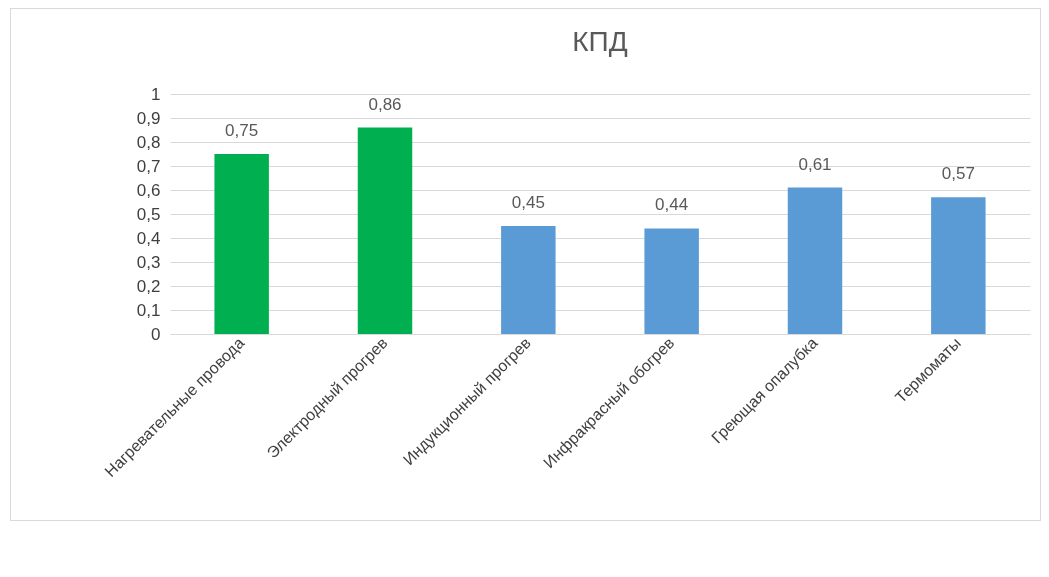 The width and height of the screenshot is (1049, 577). I want to click on y-tick-label: 0,1, so click(148, 310).